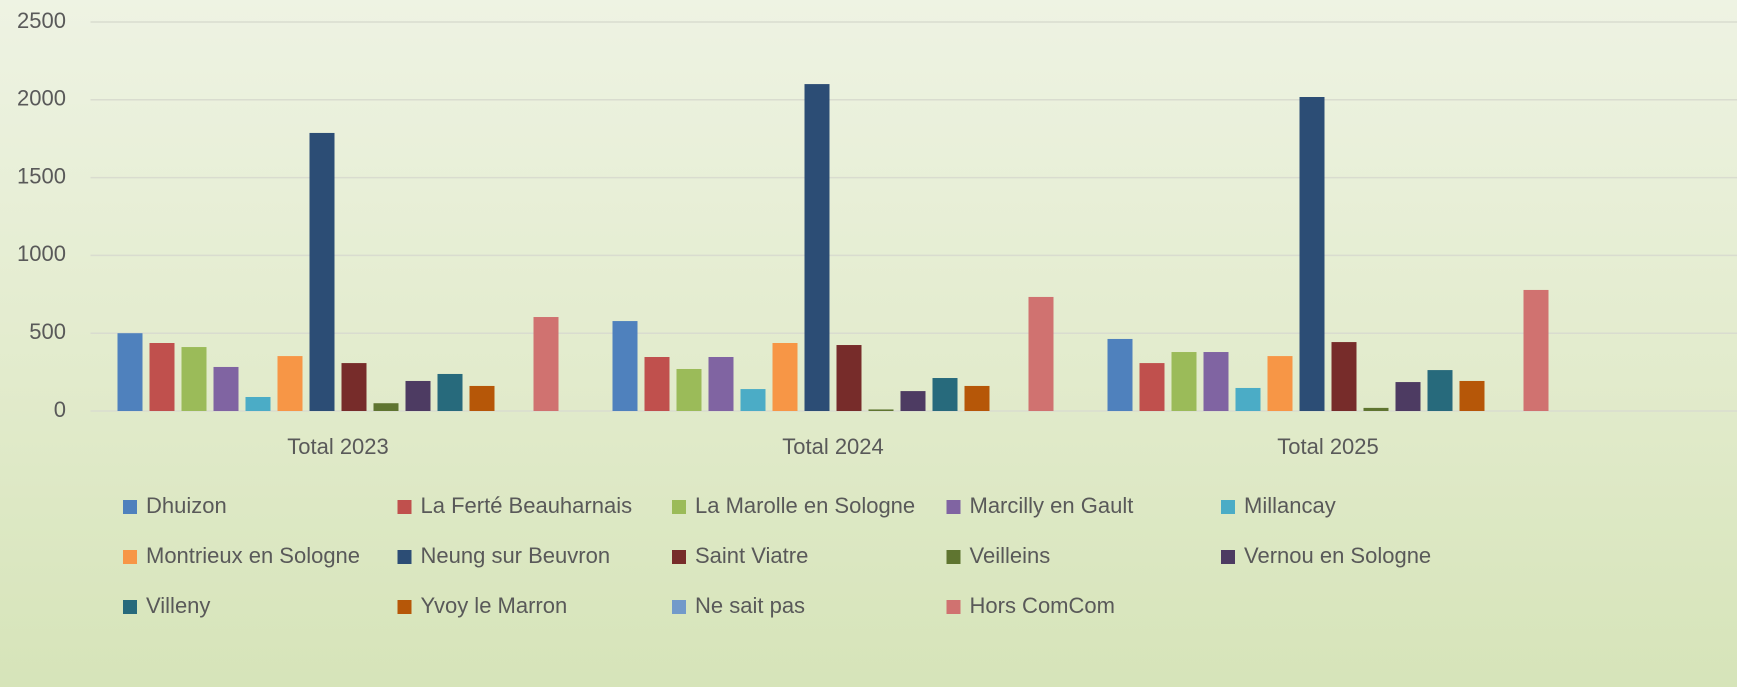  I want to click on legend-label: Neung sur Beuvron, so click(516, 555).